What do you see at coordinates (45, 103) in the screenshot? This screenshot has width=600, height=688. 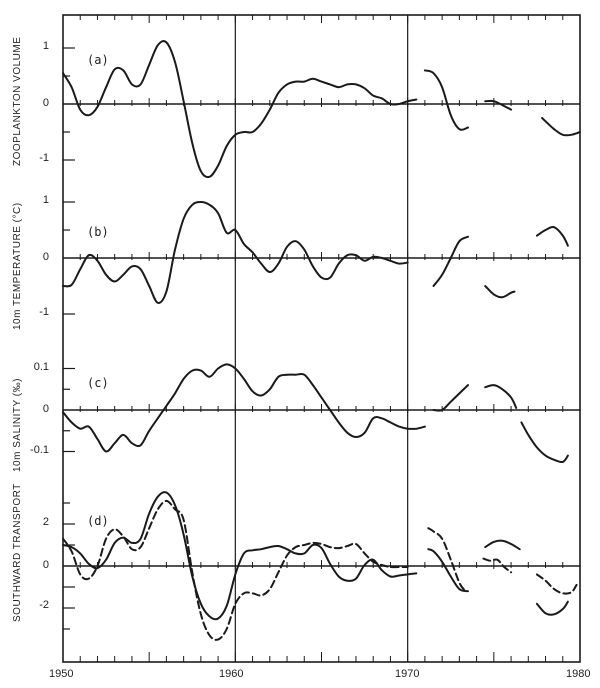 I see `ytick-a-zero: 0` at bounding box center [45, 103].